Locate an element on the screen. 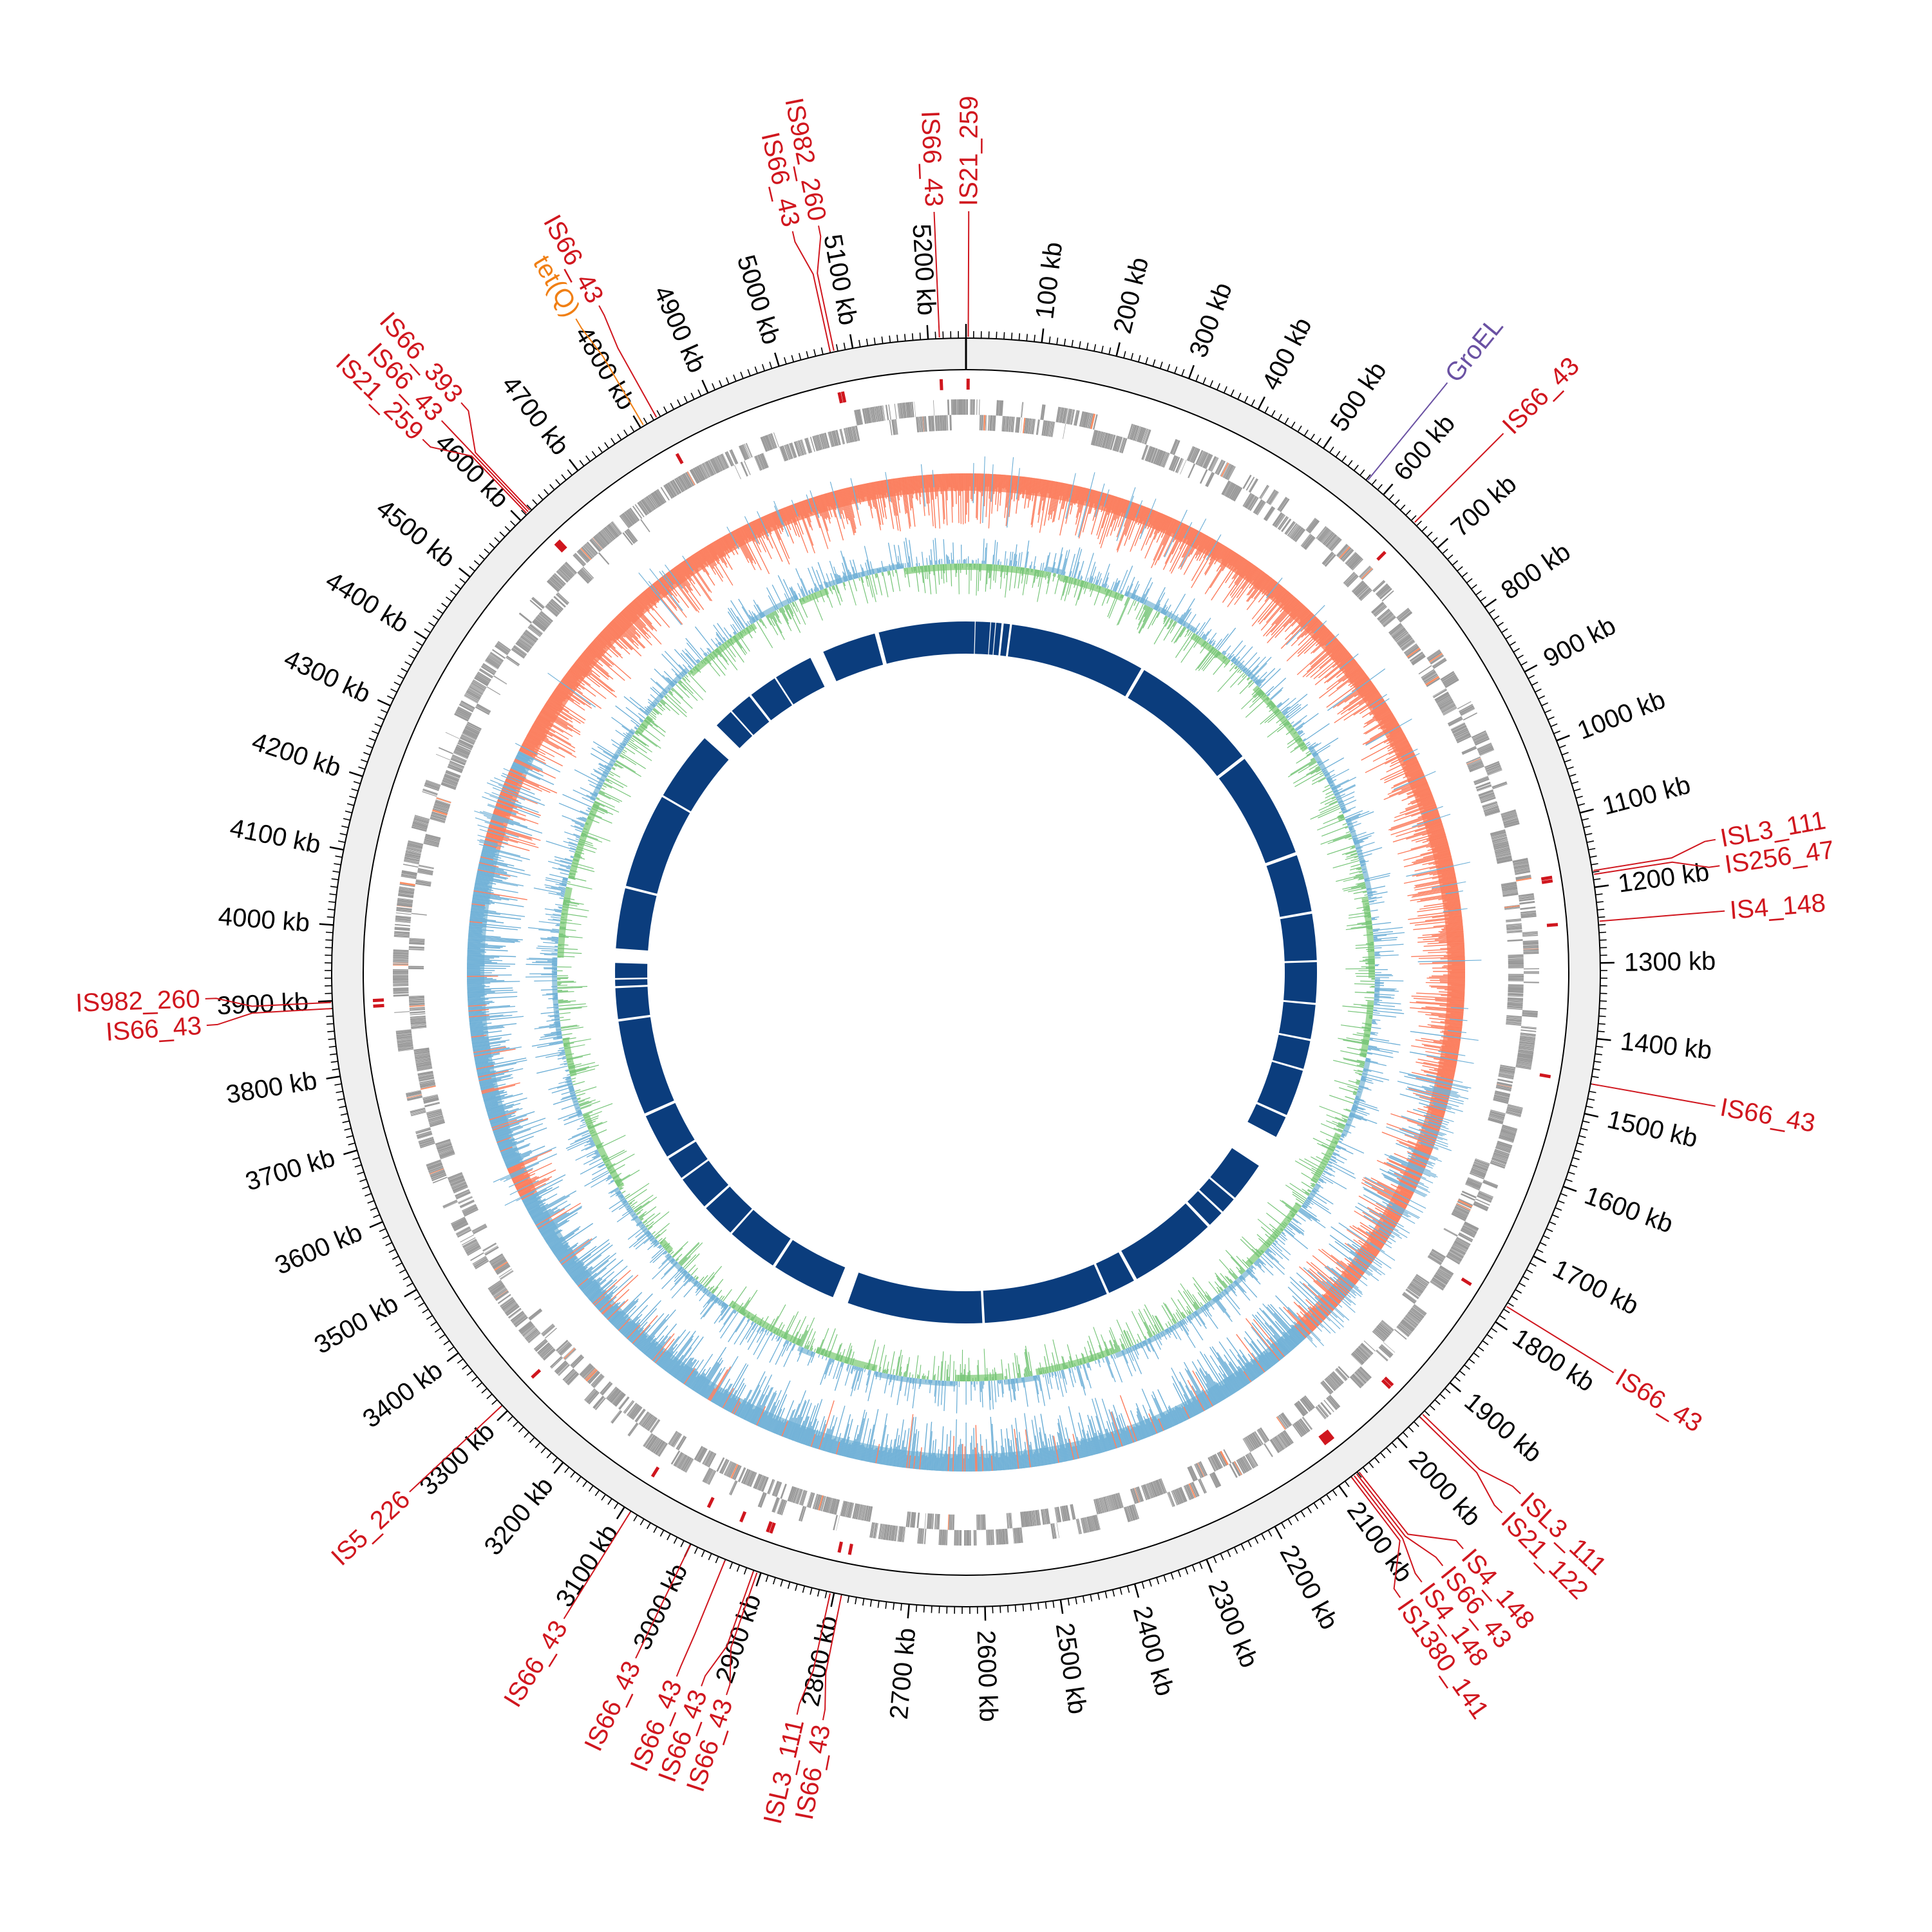 This screenshot has height=1932, width=1932. tick-label: 4600 kb is located at coordinates (472, 470).